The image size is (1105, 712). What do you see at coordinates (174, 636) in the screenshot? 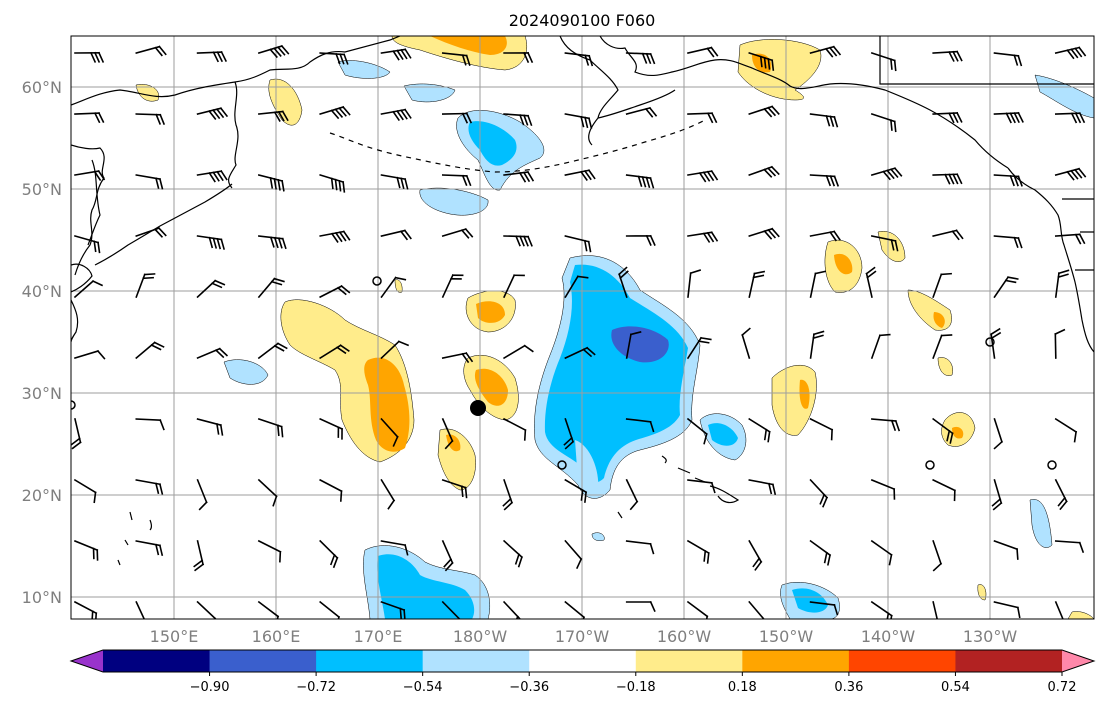
I see `lon-label: 150°E` at bounding box center [174, 636].